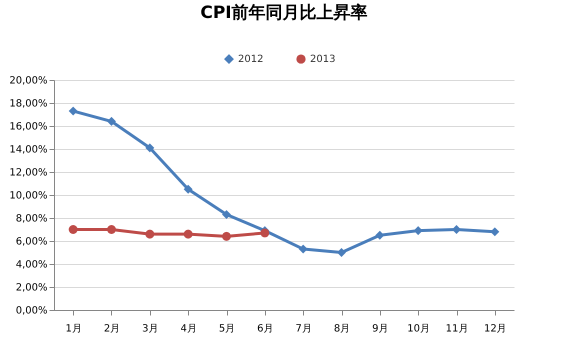 The image size is (566, 346). What do you see at coordinates (28, 127) in the screenshot?
I see `y-tick-label: 16,00%` at bounding box center [28, 127].